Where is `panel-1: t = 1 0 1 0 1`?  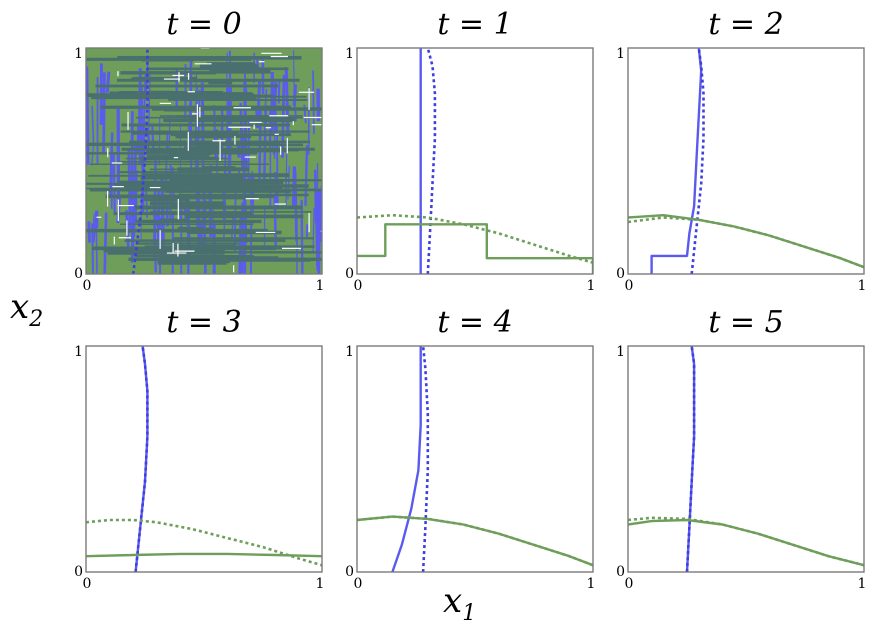 panel-1: t = 1 0 1 0 1 is located at coordinates (470, 150).